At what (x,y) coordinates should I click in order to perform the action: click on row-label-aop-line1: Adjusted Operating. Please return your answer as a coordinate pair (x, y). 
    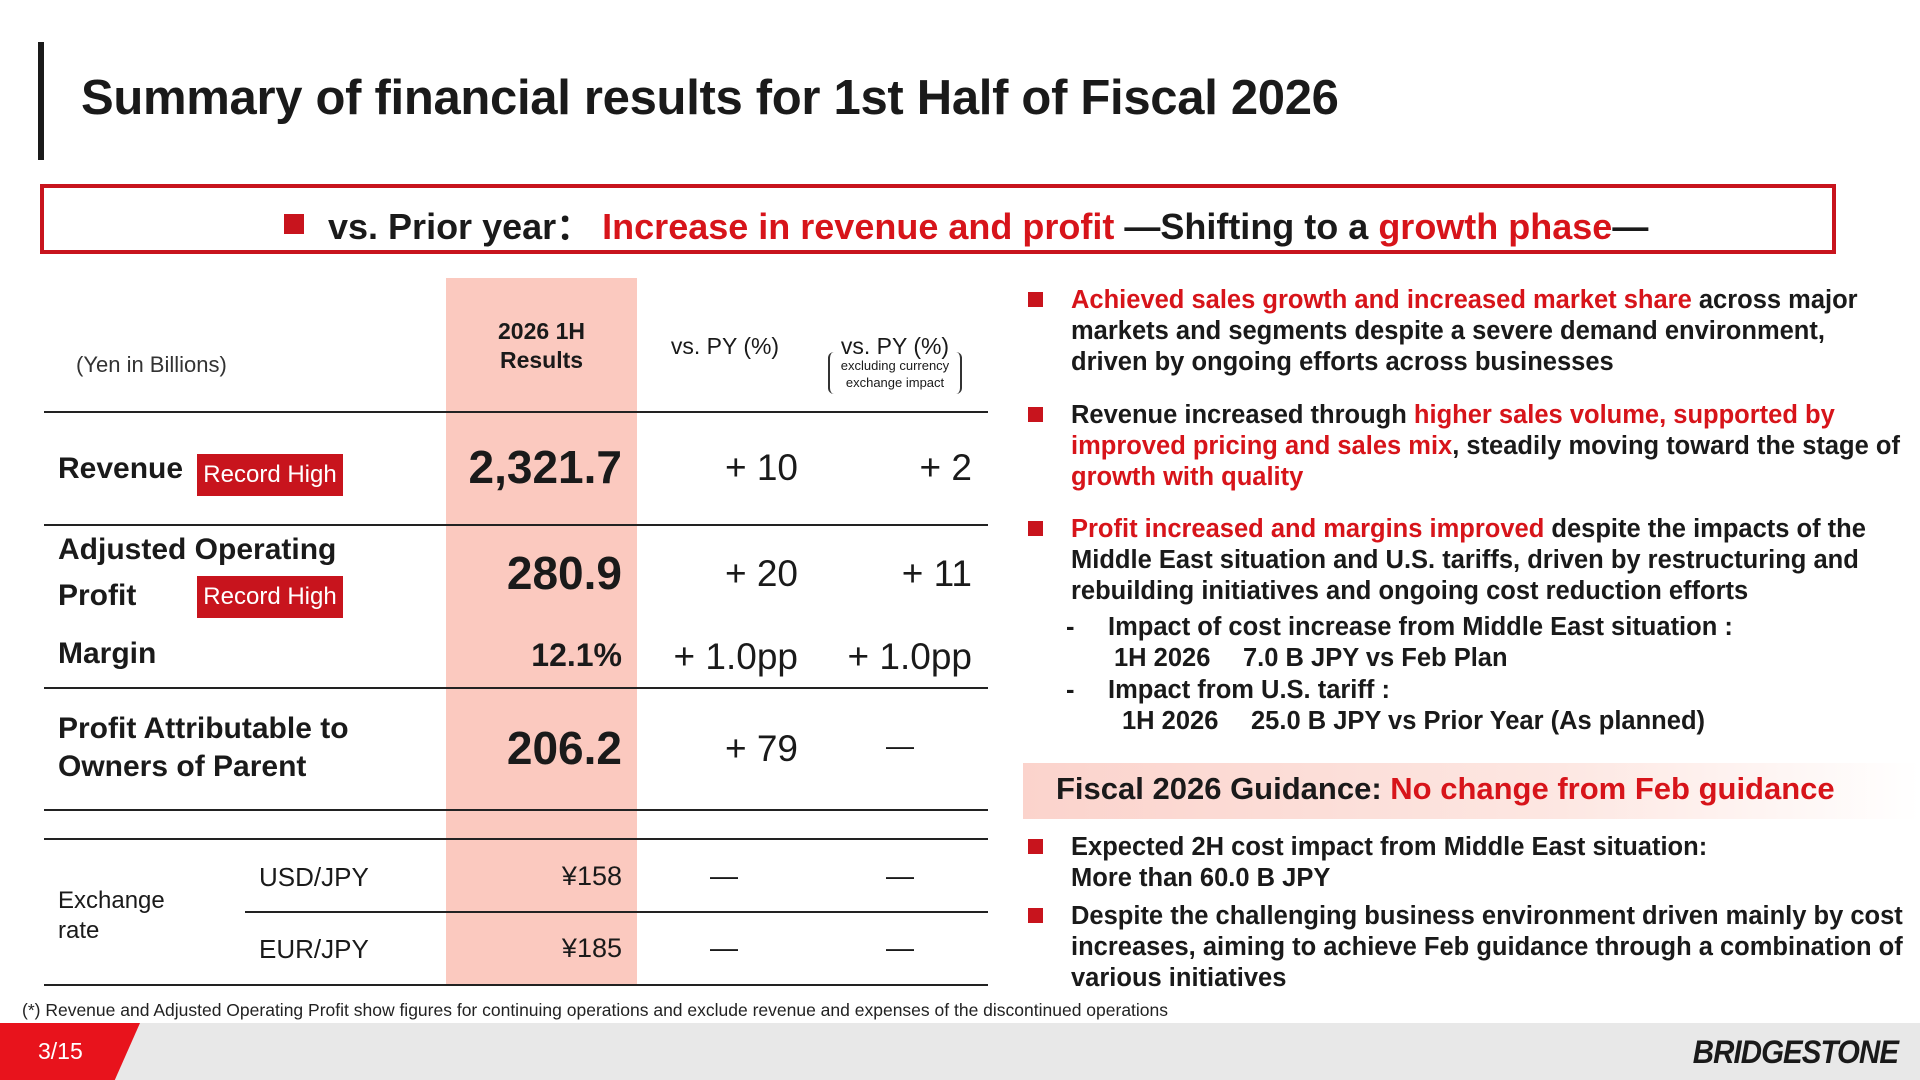
    Looking at the image, I should click on (197, 549).